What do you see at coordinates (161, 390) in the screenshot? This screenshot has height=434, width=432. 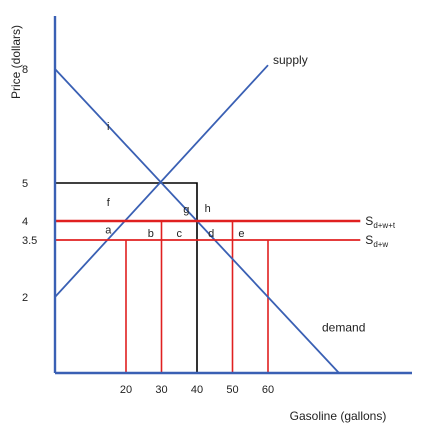 I see `x-tick-label: 30` at bounding box center [161, 390].